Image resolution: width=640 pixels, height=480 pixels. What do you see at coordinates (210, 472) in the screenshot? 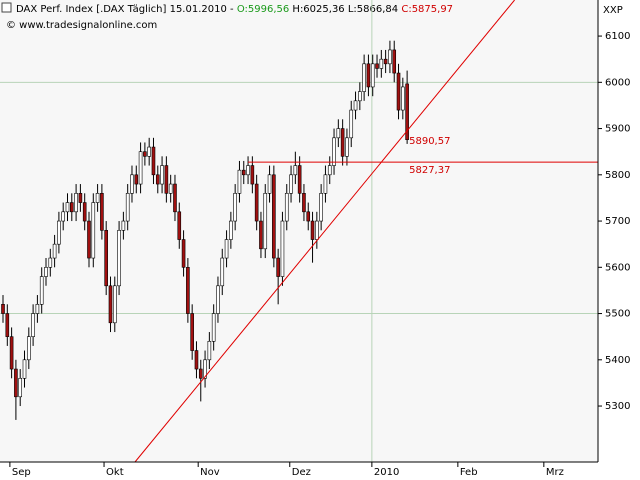
I see `x-tick-label: Nov` at bounding box center [210, 472].